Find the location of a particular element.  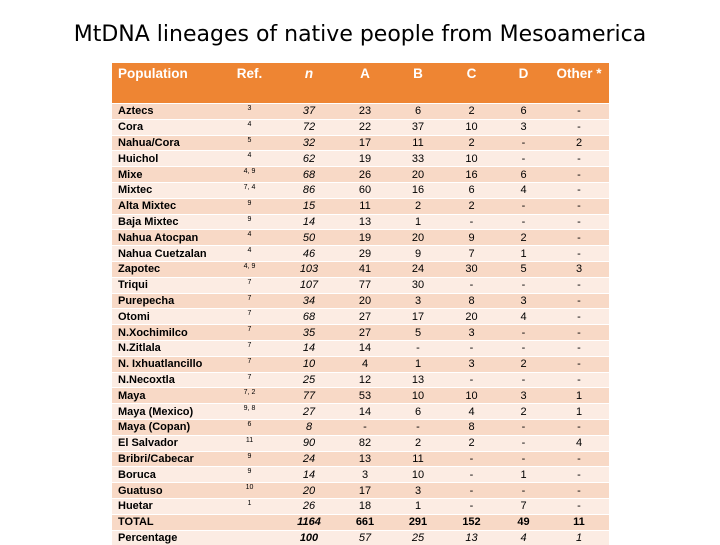

d-cell: 7 is located at coordinates (523, 506).